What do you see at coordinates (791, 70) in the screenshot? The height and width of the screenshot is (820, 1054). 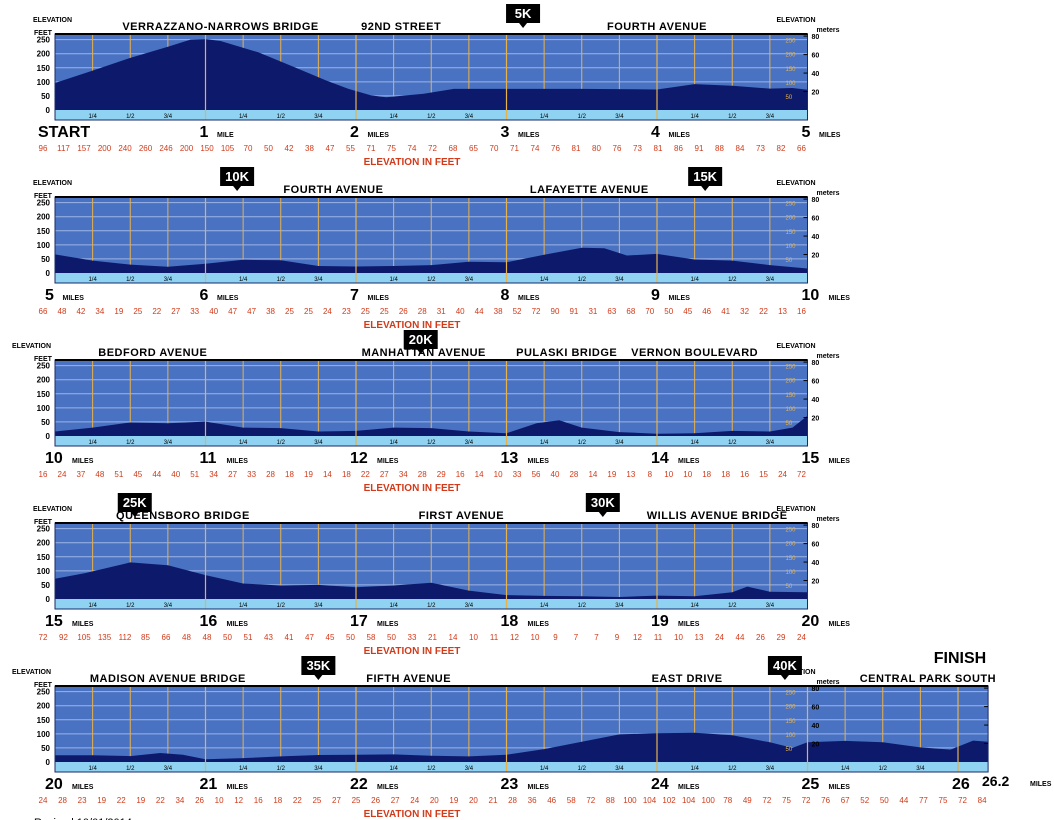 I see `inner-ft-label: 150` at bounding box center [791, 70].